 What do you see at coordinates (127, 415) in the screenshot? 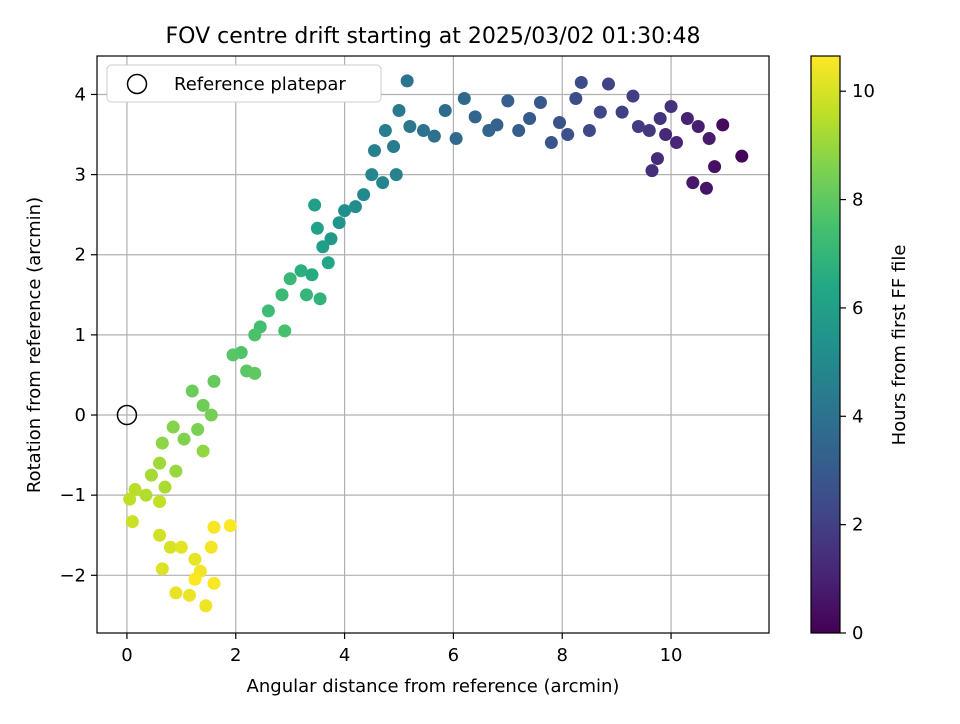
I see `reference-platepar-marker` at bounding box center [127, 415].